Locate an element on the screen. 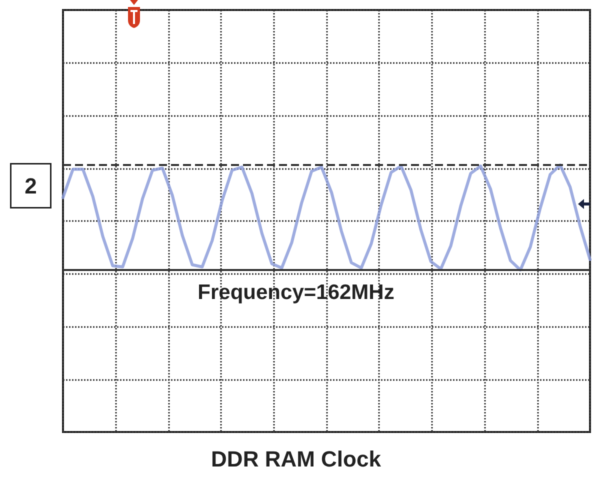 The width and height of the screenshot is (592, 483). text: DDR RAM Clock is located at coordinates (296, 459).